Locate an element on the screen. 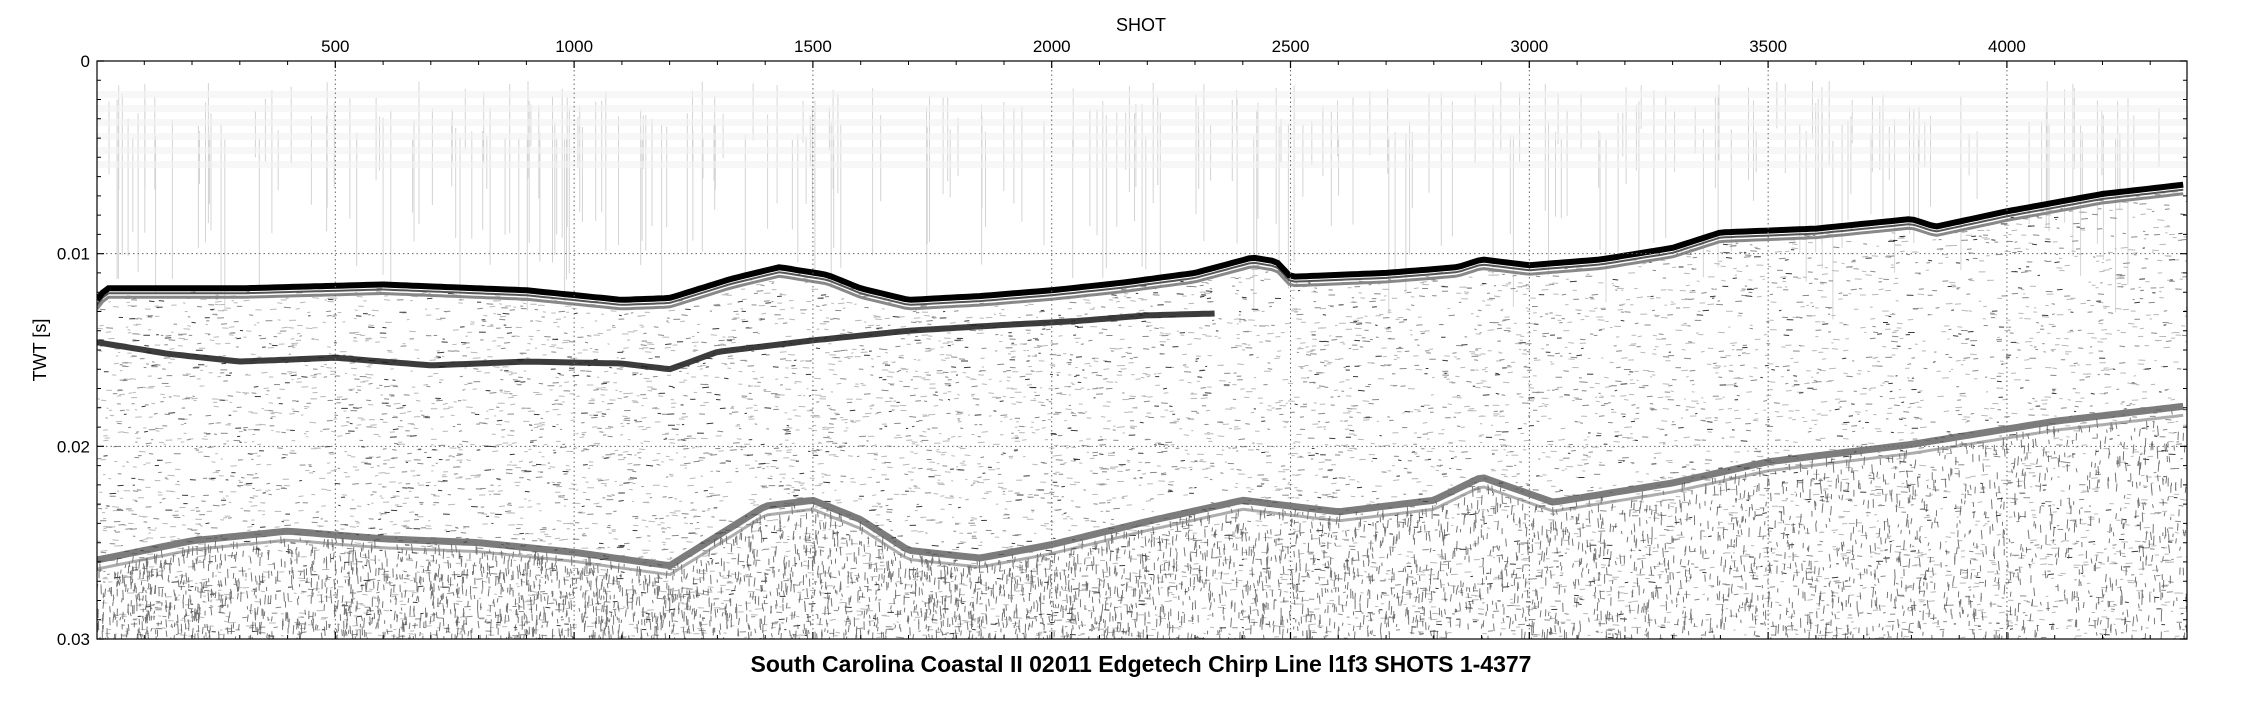 The width and height of the screenshot is (2245, 715). x-tick-label: 1000 is located at coordinates (574, 46).